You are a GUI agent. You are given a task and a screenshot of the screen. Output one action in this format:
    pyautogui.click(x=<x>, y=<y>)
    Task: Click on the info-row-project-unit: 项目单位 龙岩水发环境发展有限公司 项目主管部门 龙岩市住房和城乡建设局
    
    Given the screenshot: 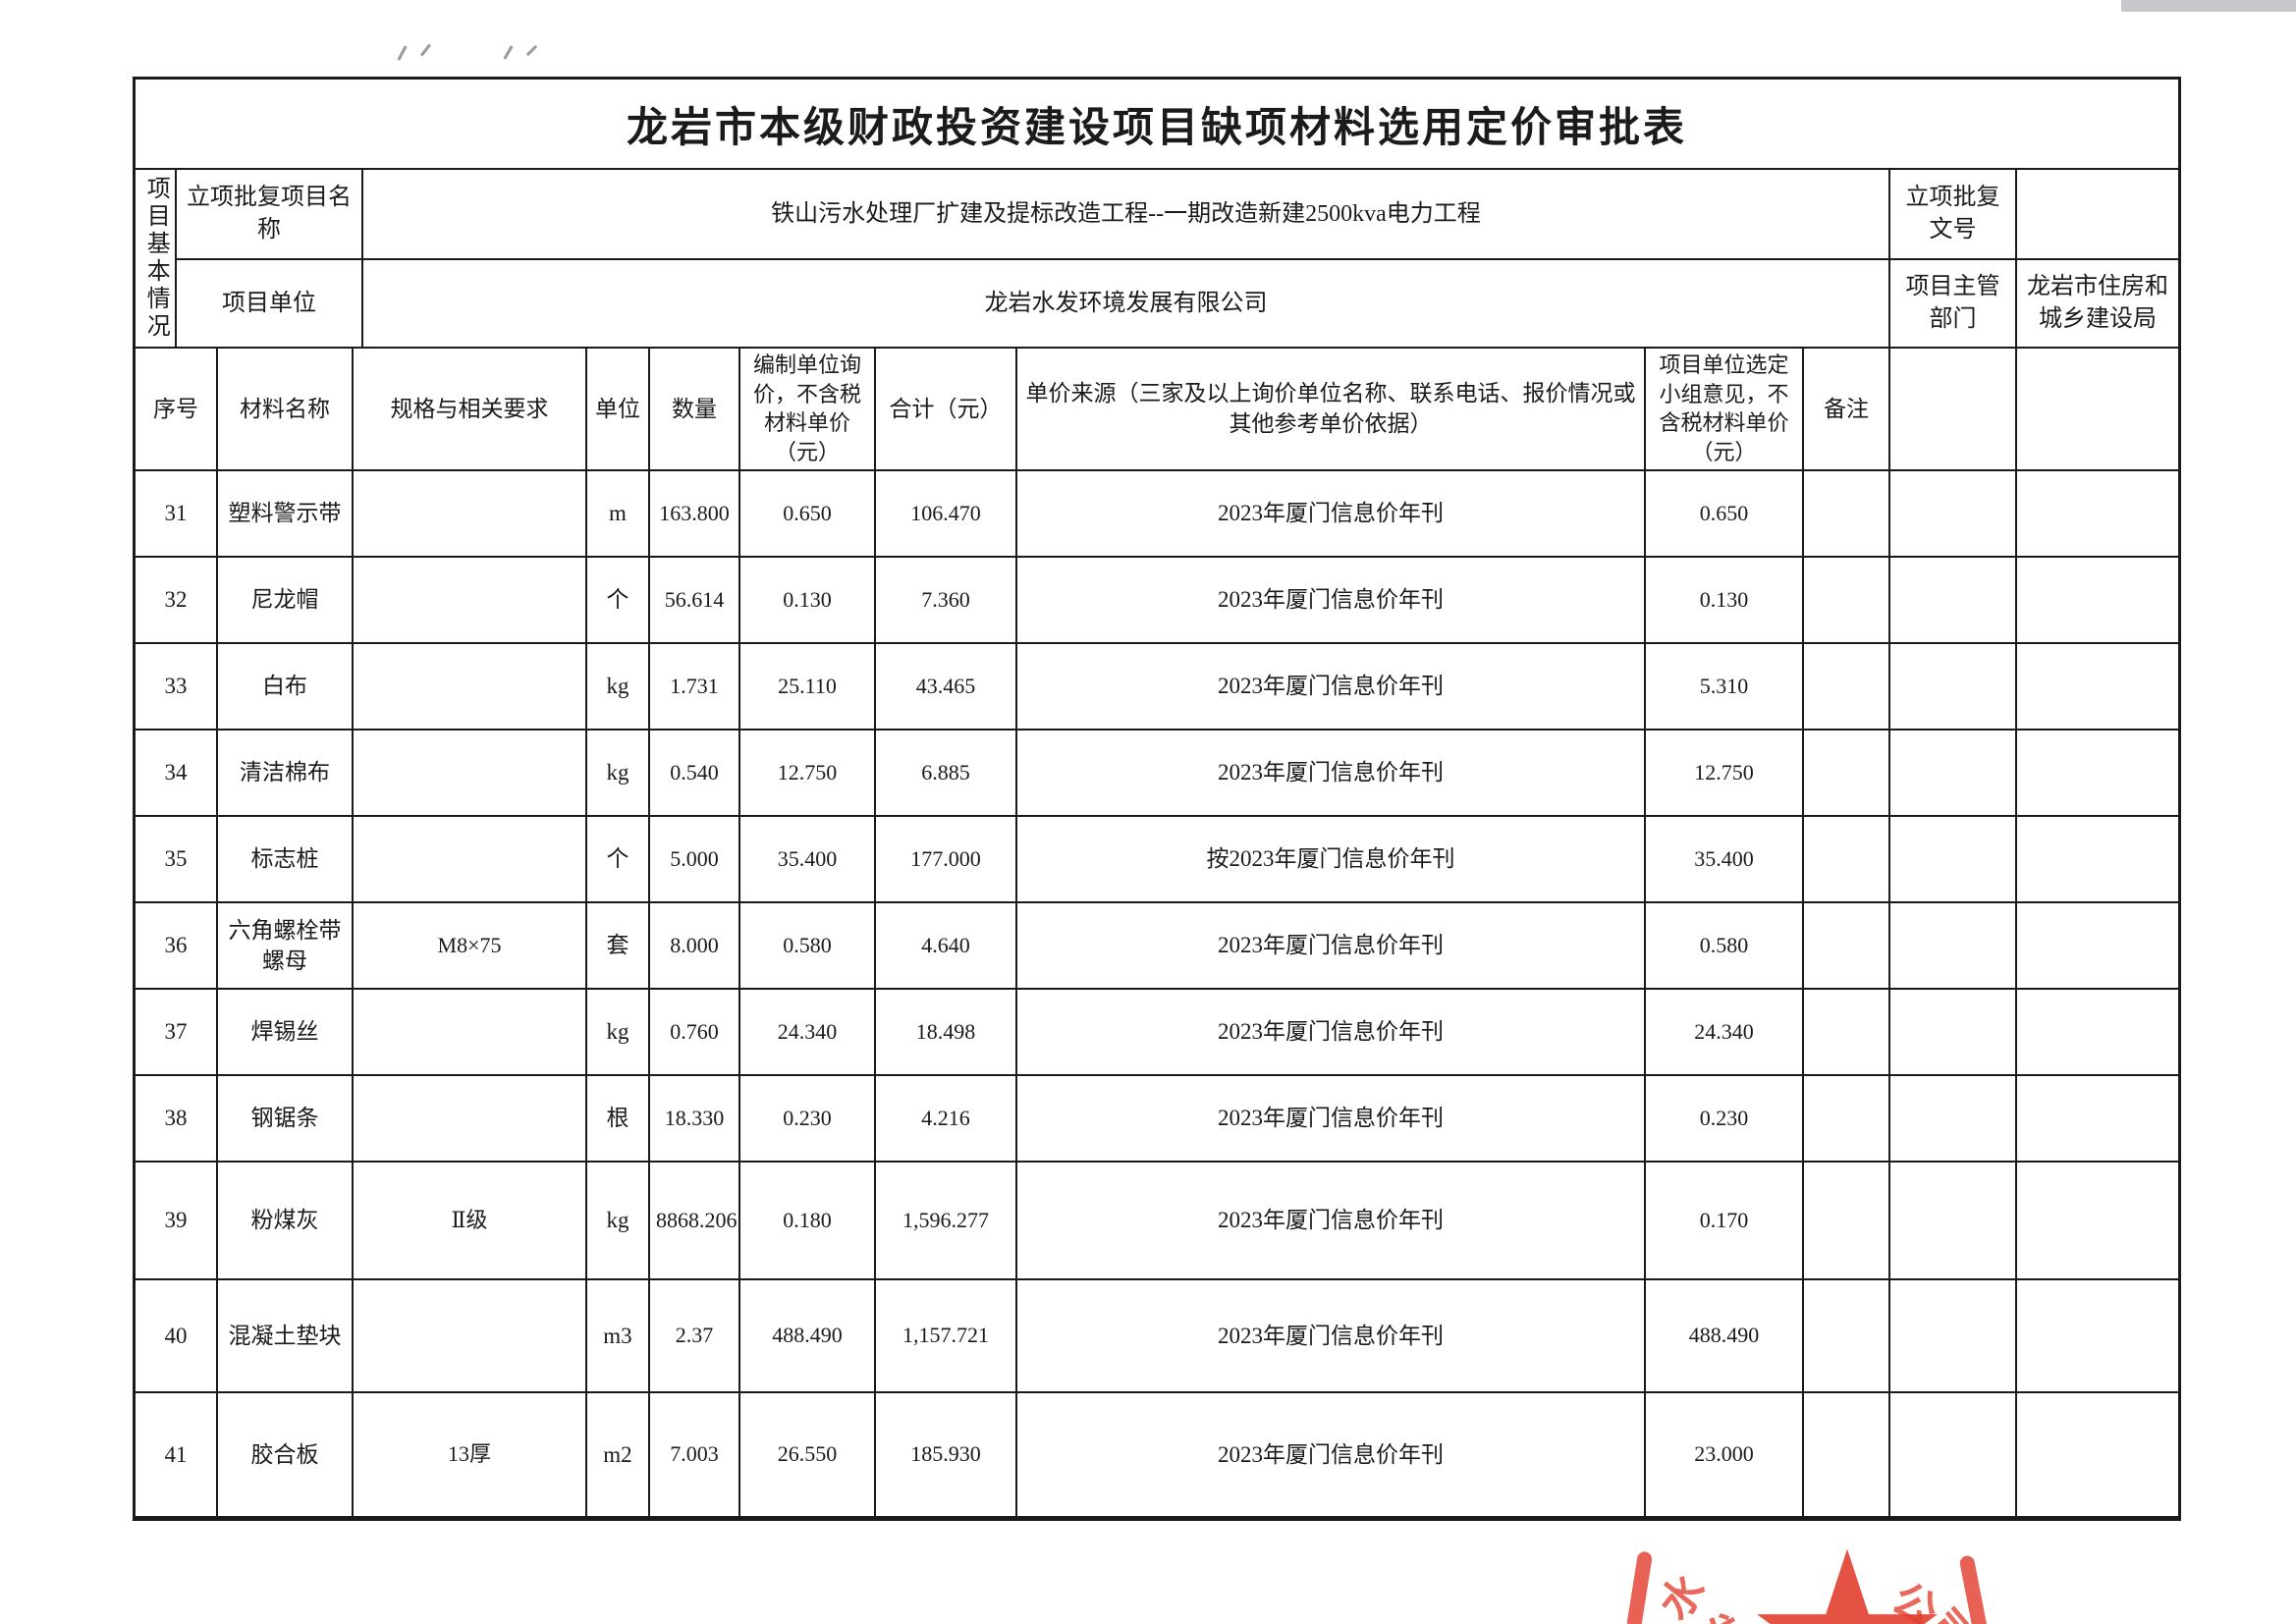 What is the action you would take?
    pyautogui.click(x=1157, y=303)
    